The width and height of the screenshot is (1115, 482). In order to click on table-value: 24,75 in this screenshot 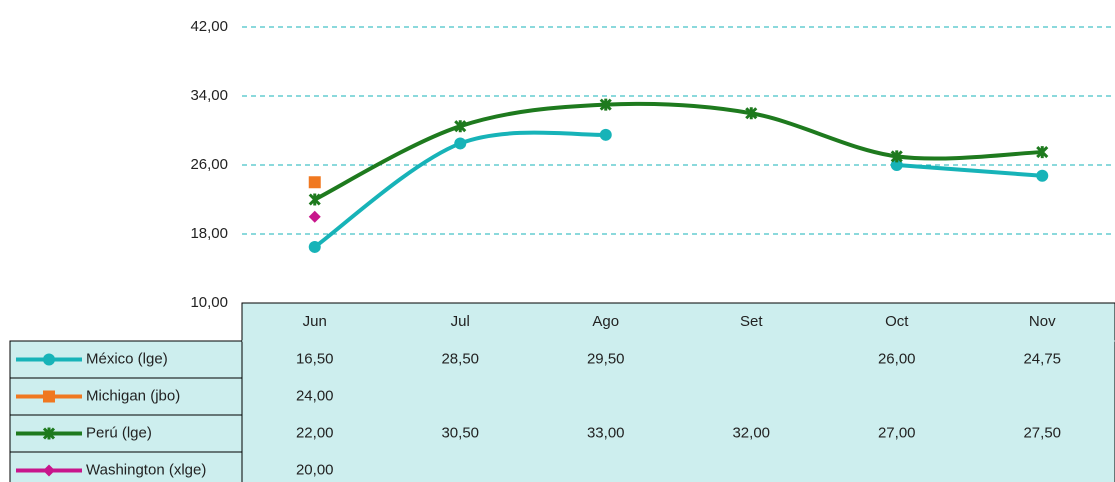, I will do `click(1042, 358)`.